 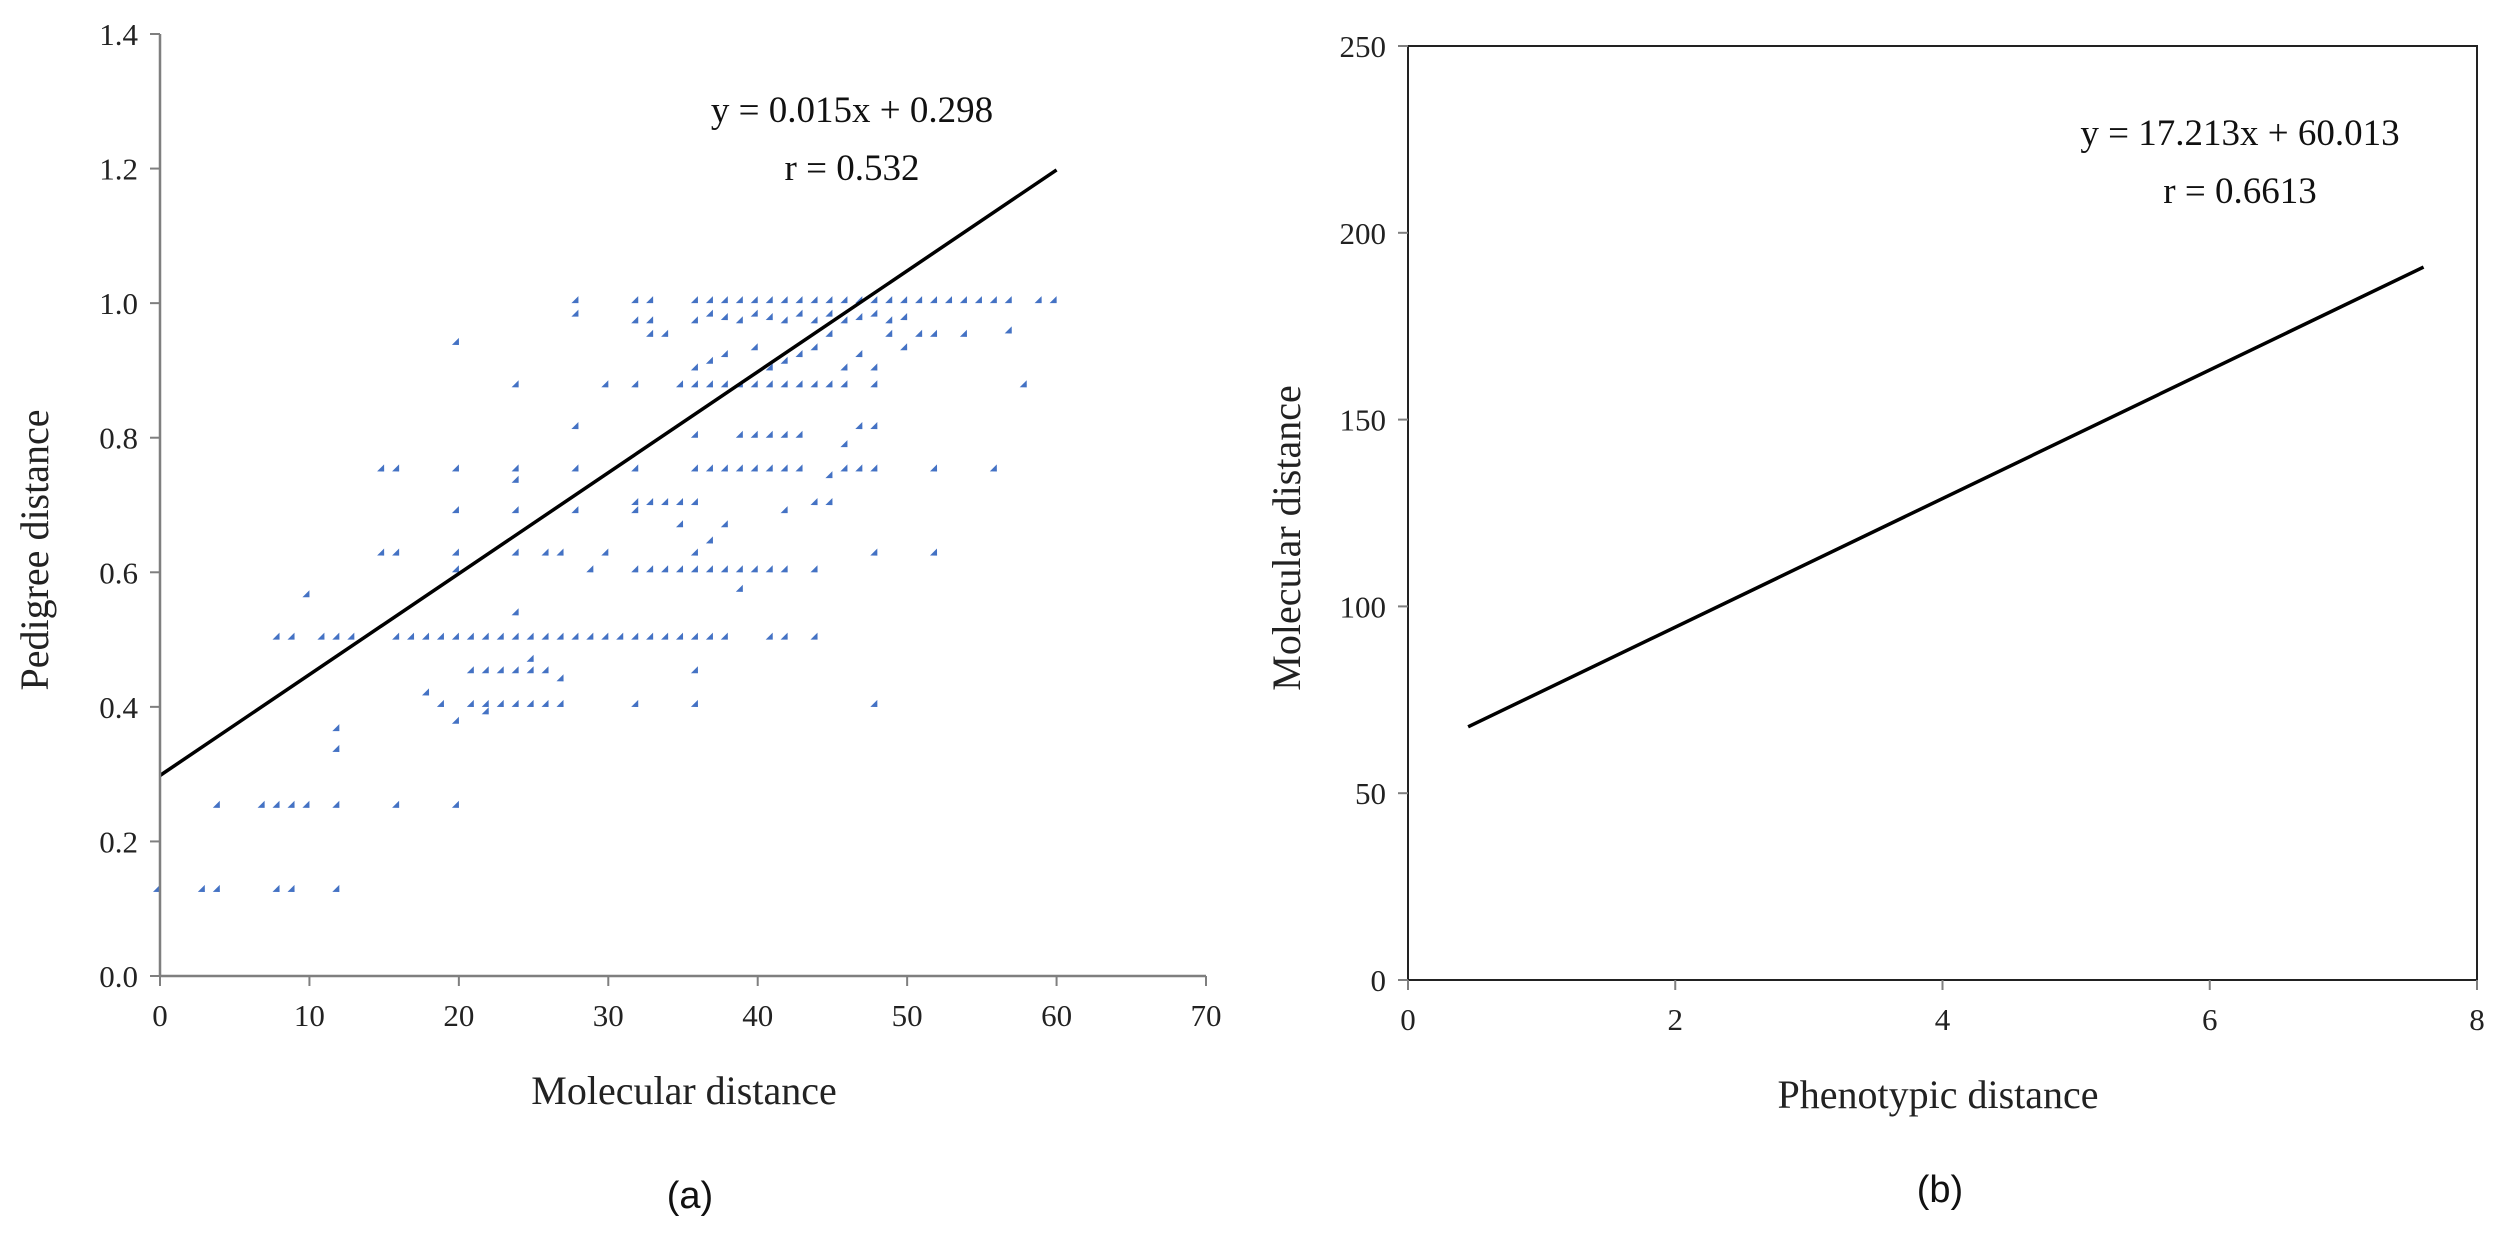 I want to click on x-axis-title-a: Molecular distance, so click(x=683, y=1090).